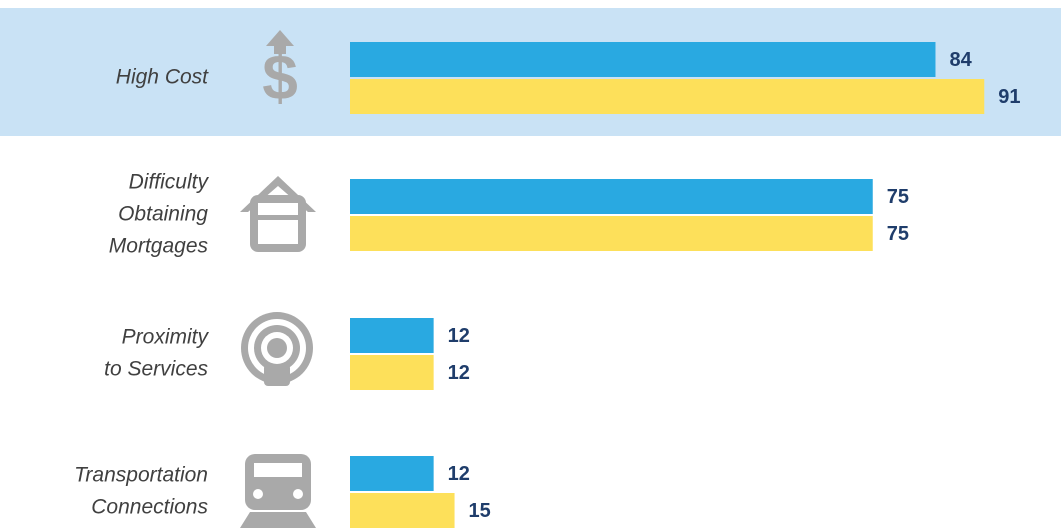 The height and width of the screenshot is (528, 1061). Describe the element at coordinates (277, 349) in the screenshot. I see `icon-target` at that location.